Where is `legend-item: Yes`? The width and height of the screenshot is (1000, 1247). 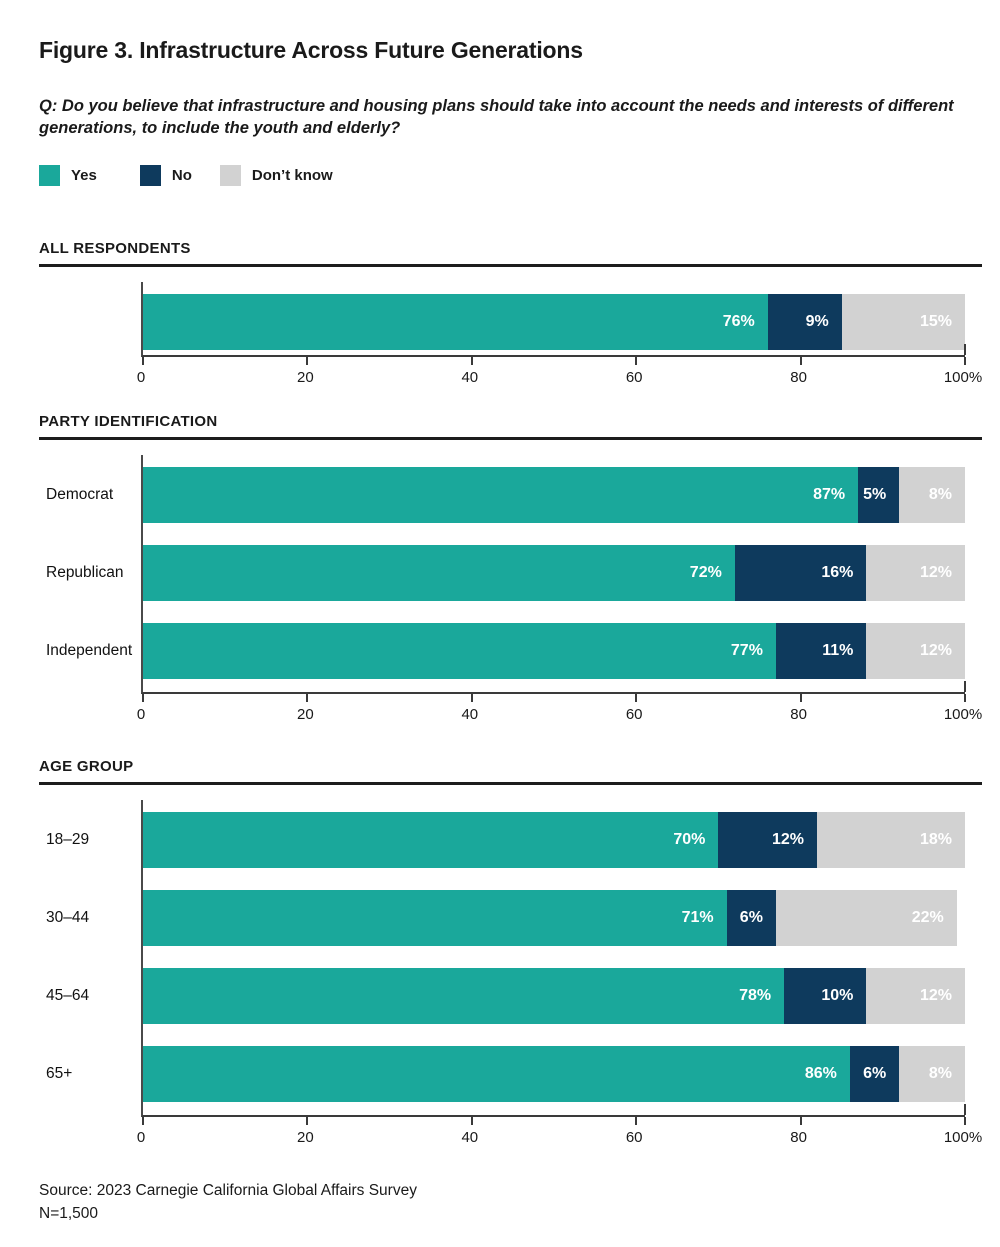
legend-item: Yes is located at coordinates (68, 175).